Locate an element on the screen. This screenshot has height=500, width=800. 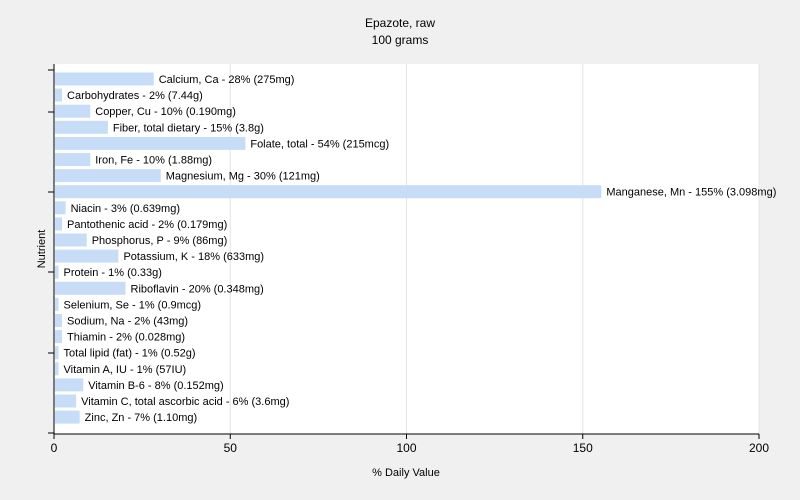
x-tick-label: 0 is located at coordinates (54, 448).